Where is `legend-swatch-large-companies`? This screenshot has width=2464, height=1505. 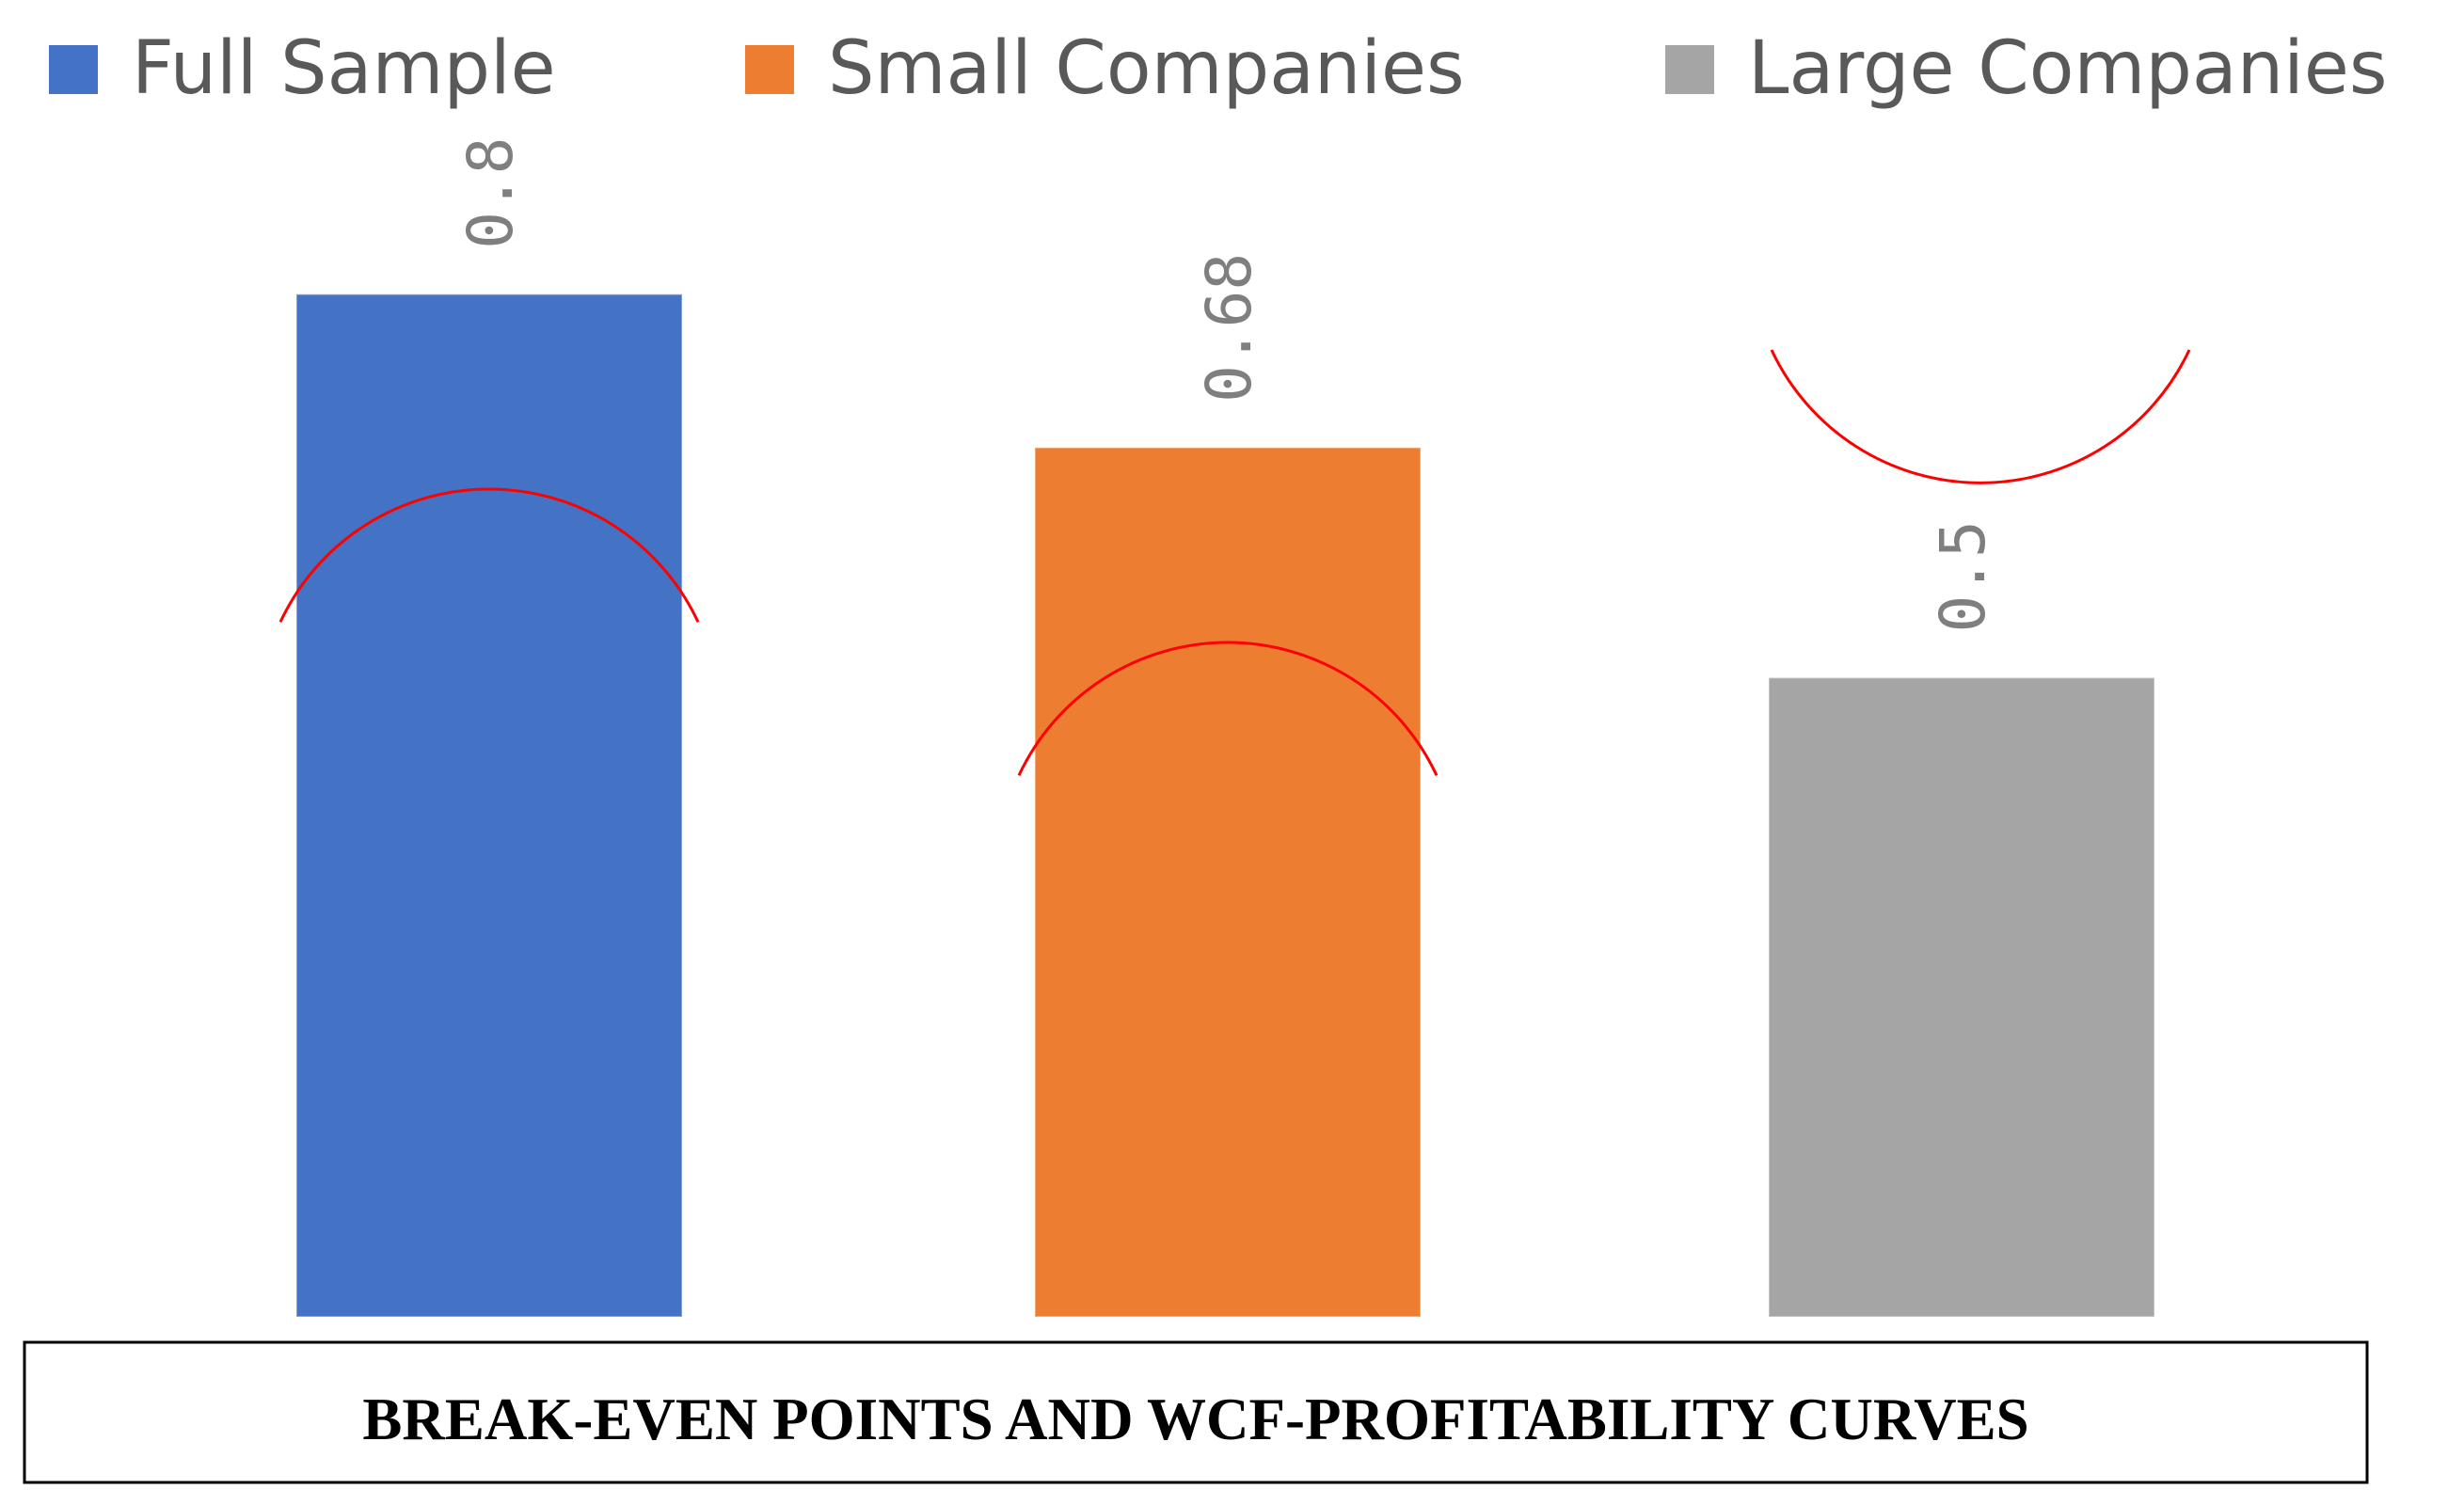 legend-swatch-large-companies is located at coordinates (1689, 70).